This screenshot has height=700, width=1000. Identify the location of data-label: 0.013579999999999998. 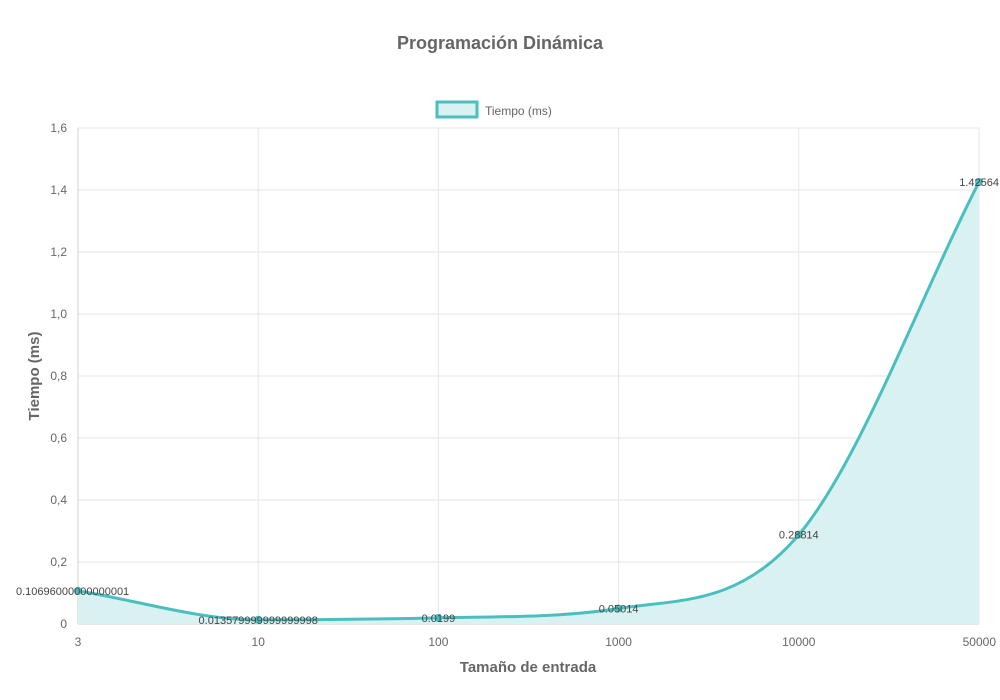
(258, 621).